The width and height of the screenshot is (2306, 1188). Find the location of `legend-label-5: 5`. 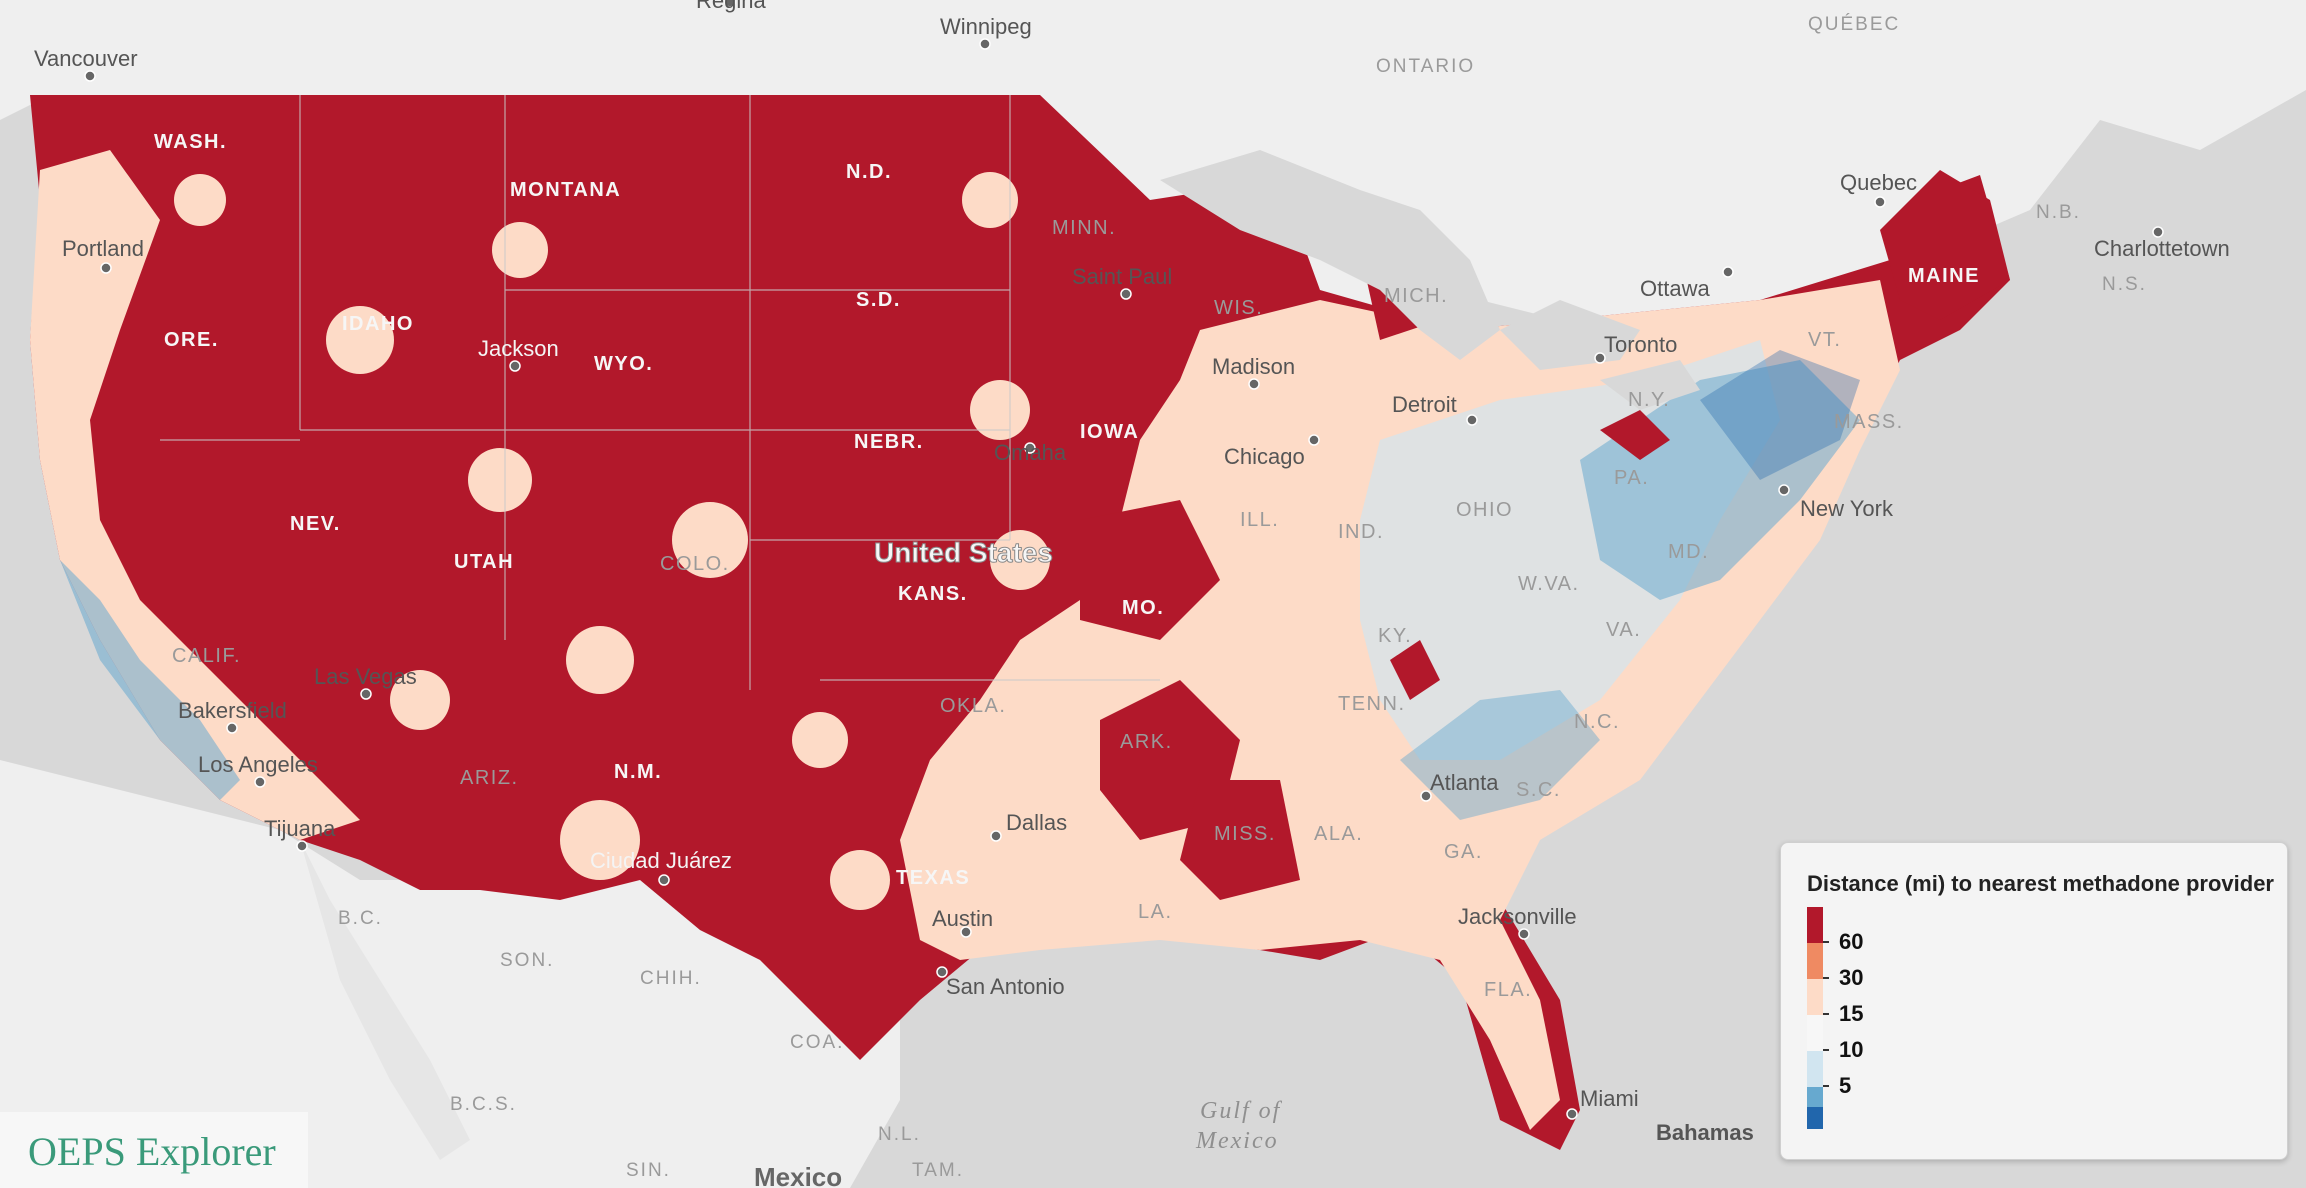

legend-label-5: 5 is located at coordinates (1845, 1085).